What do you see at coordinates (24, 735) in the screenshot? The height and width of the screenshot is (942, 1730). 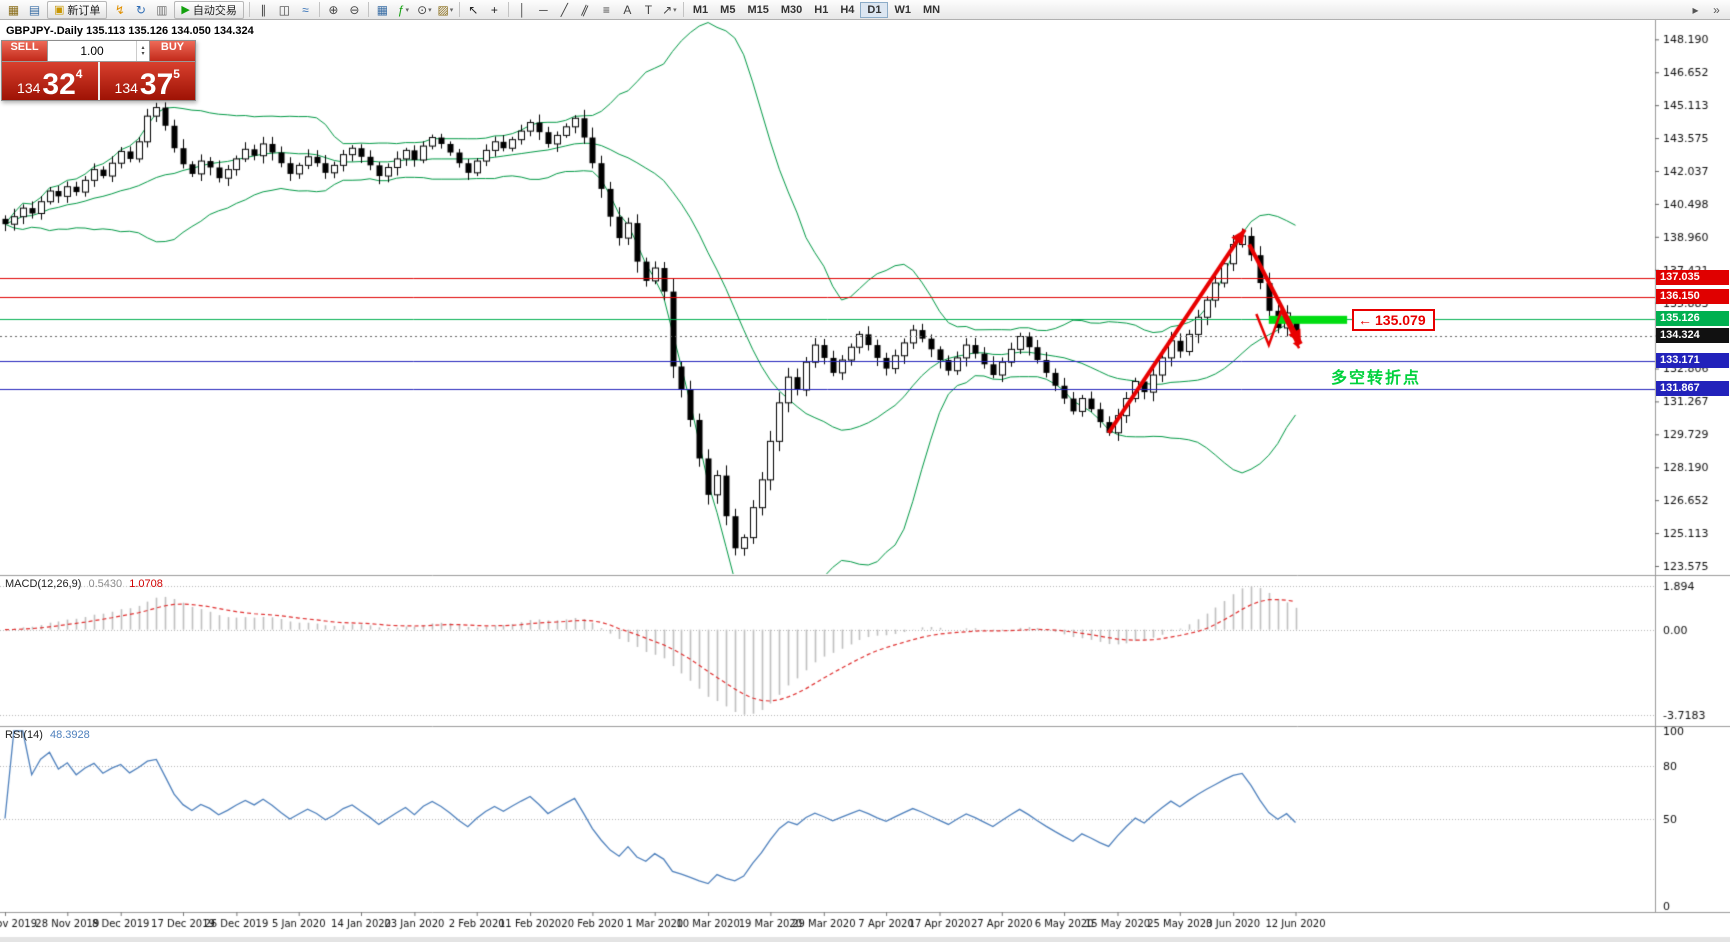 I see `rsi-name: RSI(14)` at bounding box center [24, 735].